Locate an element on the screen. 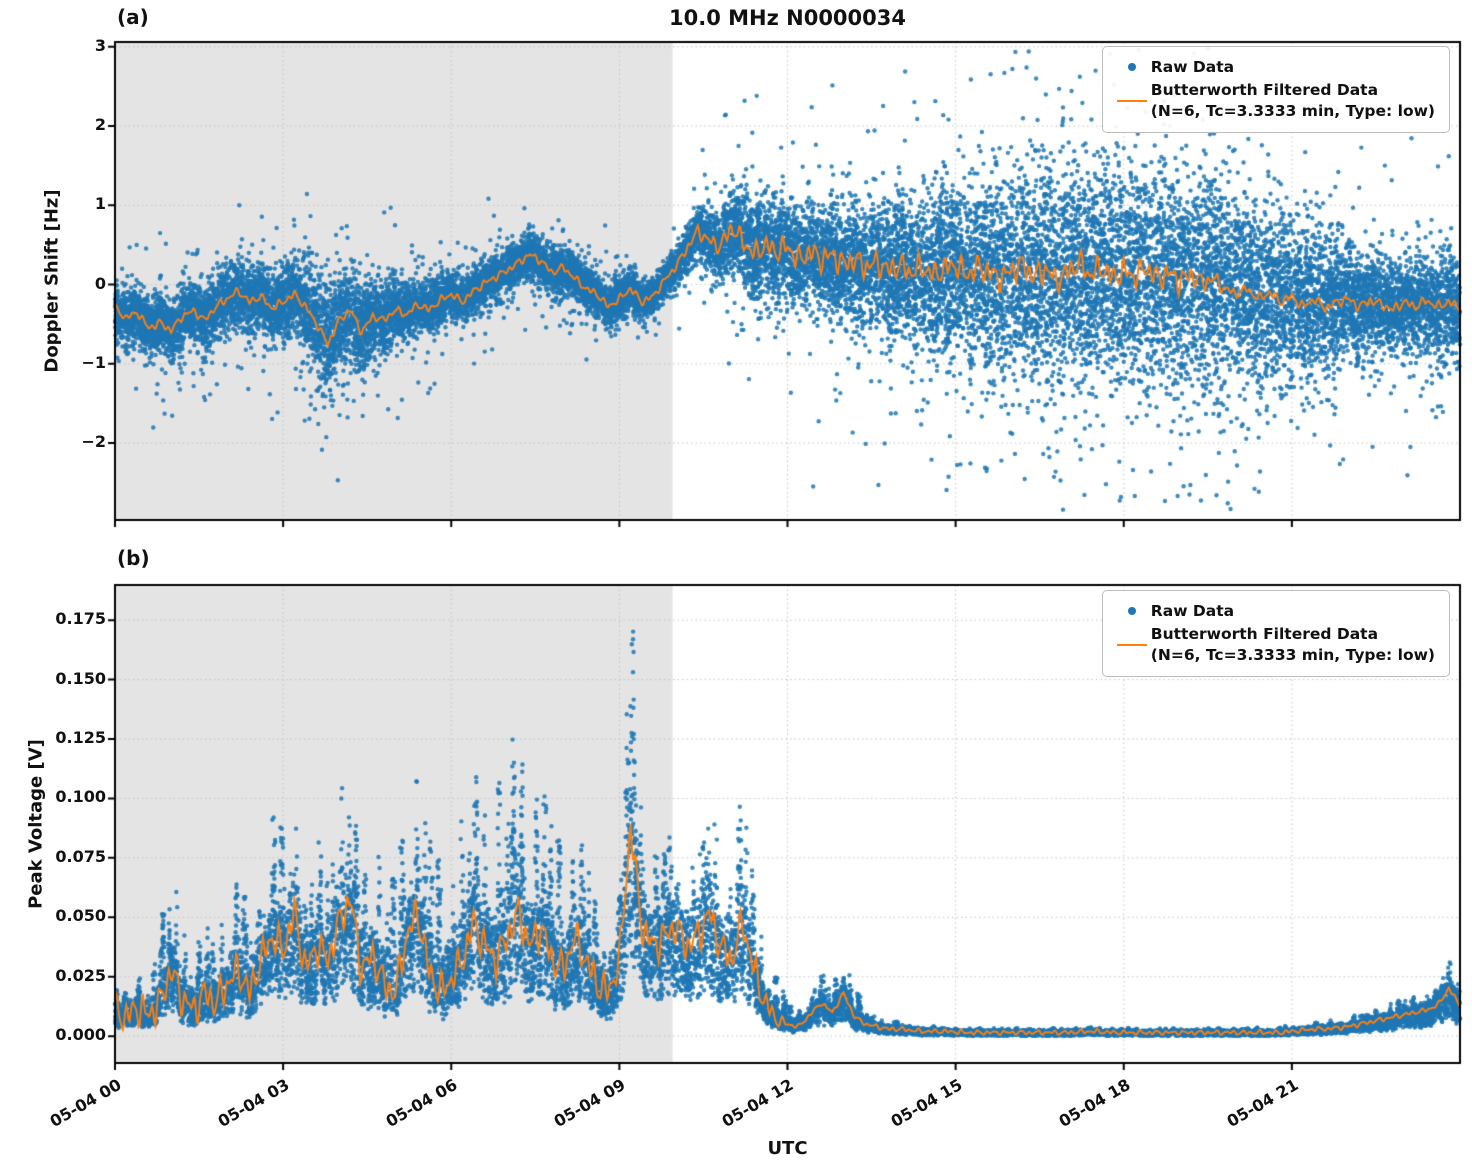 The image size is (1472, 1172). y-tick-label: 0.075 is located at coordinates (80, 856).